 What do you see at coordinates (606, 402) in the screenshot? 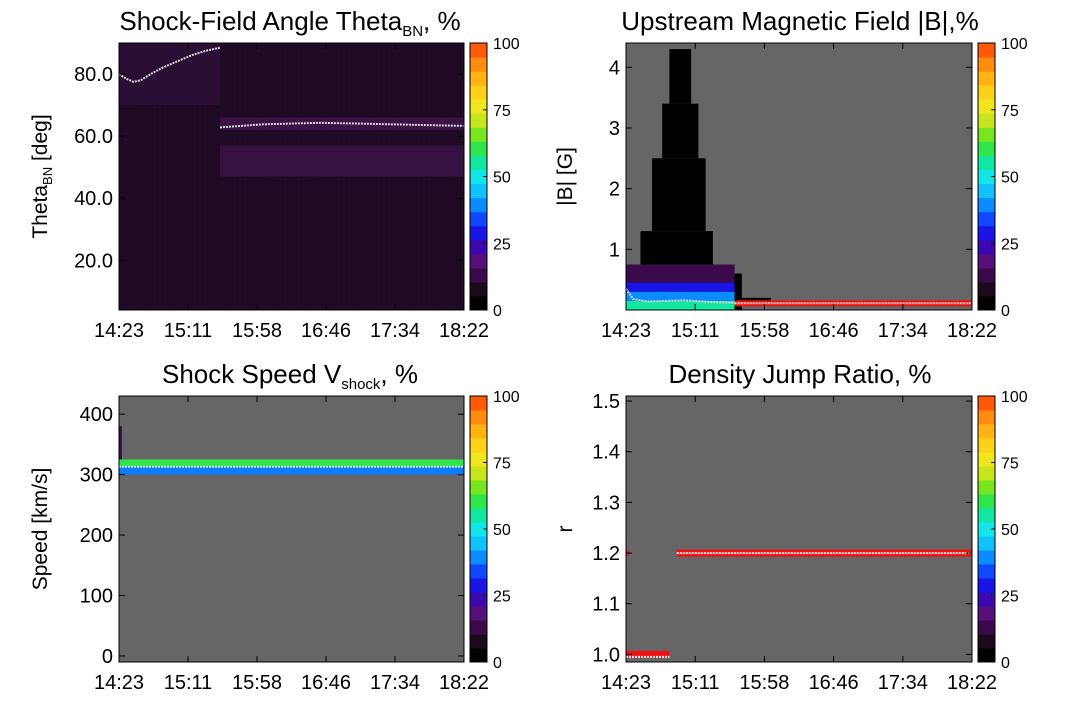
I see `y-tick-label: 1.5` at bounding box center [606, 402].